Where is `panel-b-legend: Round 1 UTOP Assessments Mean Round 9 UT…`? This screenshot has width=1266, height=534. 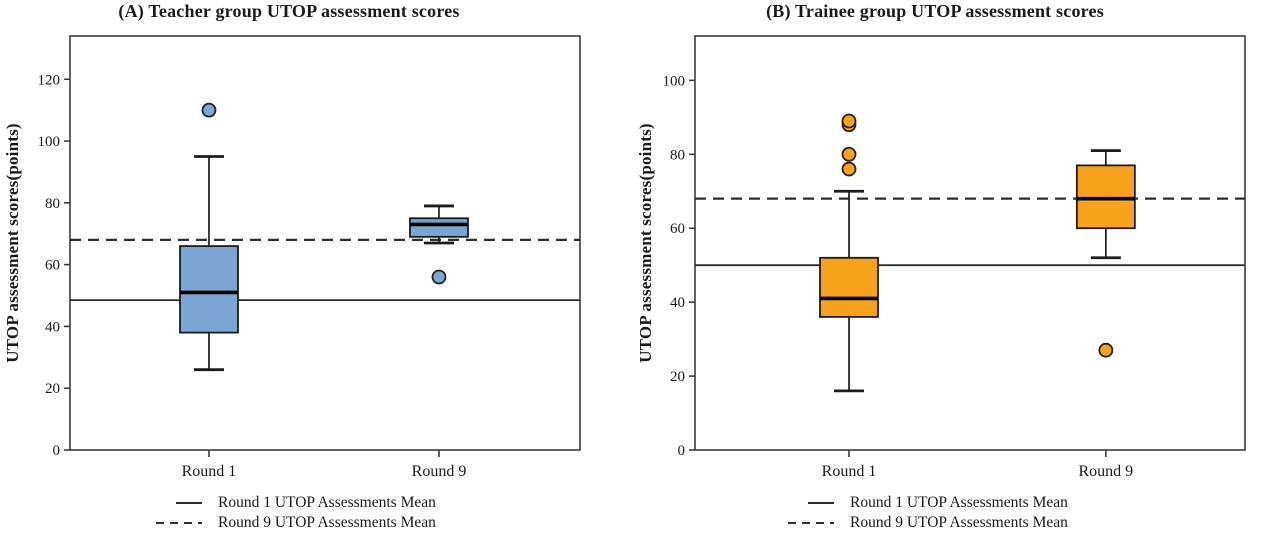 panel-b-legend: Round 1 UTOP Assessments Mean Round 9 UT… is located at coordinates (928, 512).